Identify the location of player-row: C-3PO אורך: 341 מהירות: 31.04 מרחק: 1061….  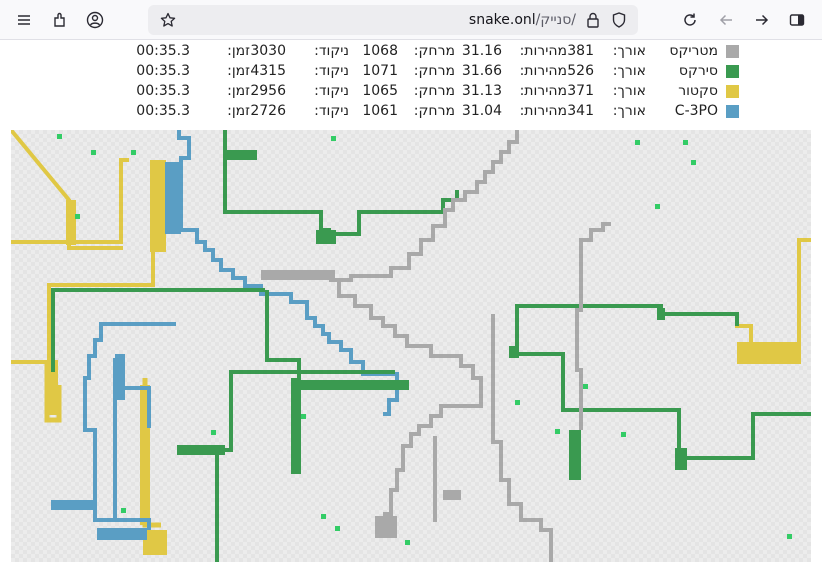
(411, 111).